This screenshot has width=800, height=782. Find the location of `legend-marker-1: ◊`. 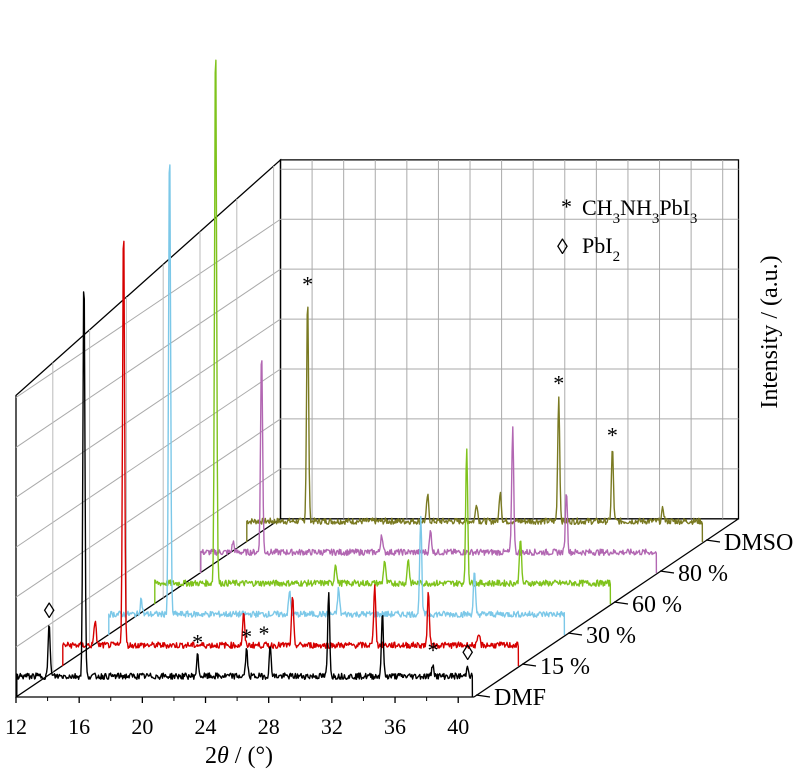

legend-marker-1: ◊ is located at coordinates (562, 246).